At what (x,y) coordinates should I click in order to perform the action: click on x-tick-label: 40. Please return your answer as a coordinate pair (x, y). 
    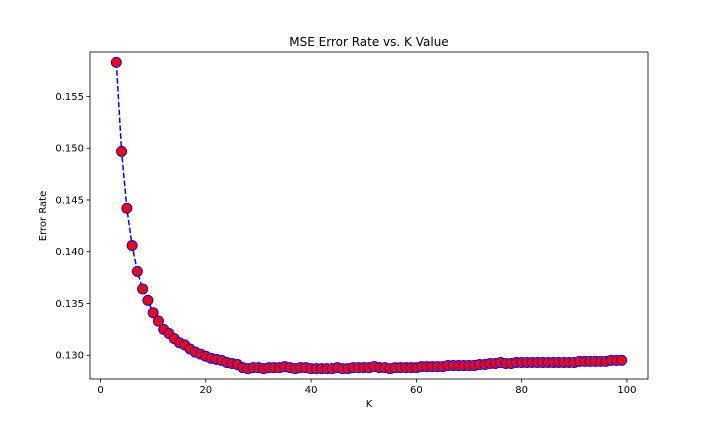
    Looking at the image, I should click on (311, 390).